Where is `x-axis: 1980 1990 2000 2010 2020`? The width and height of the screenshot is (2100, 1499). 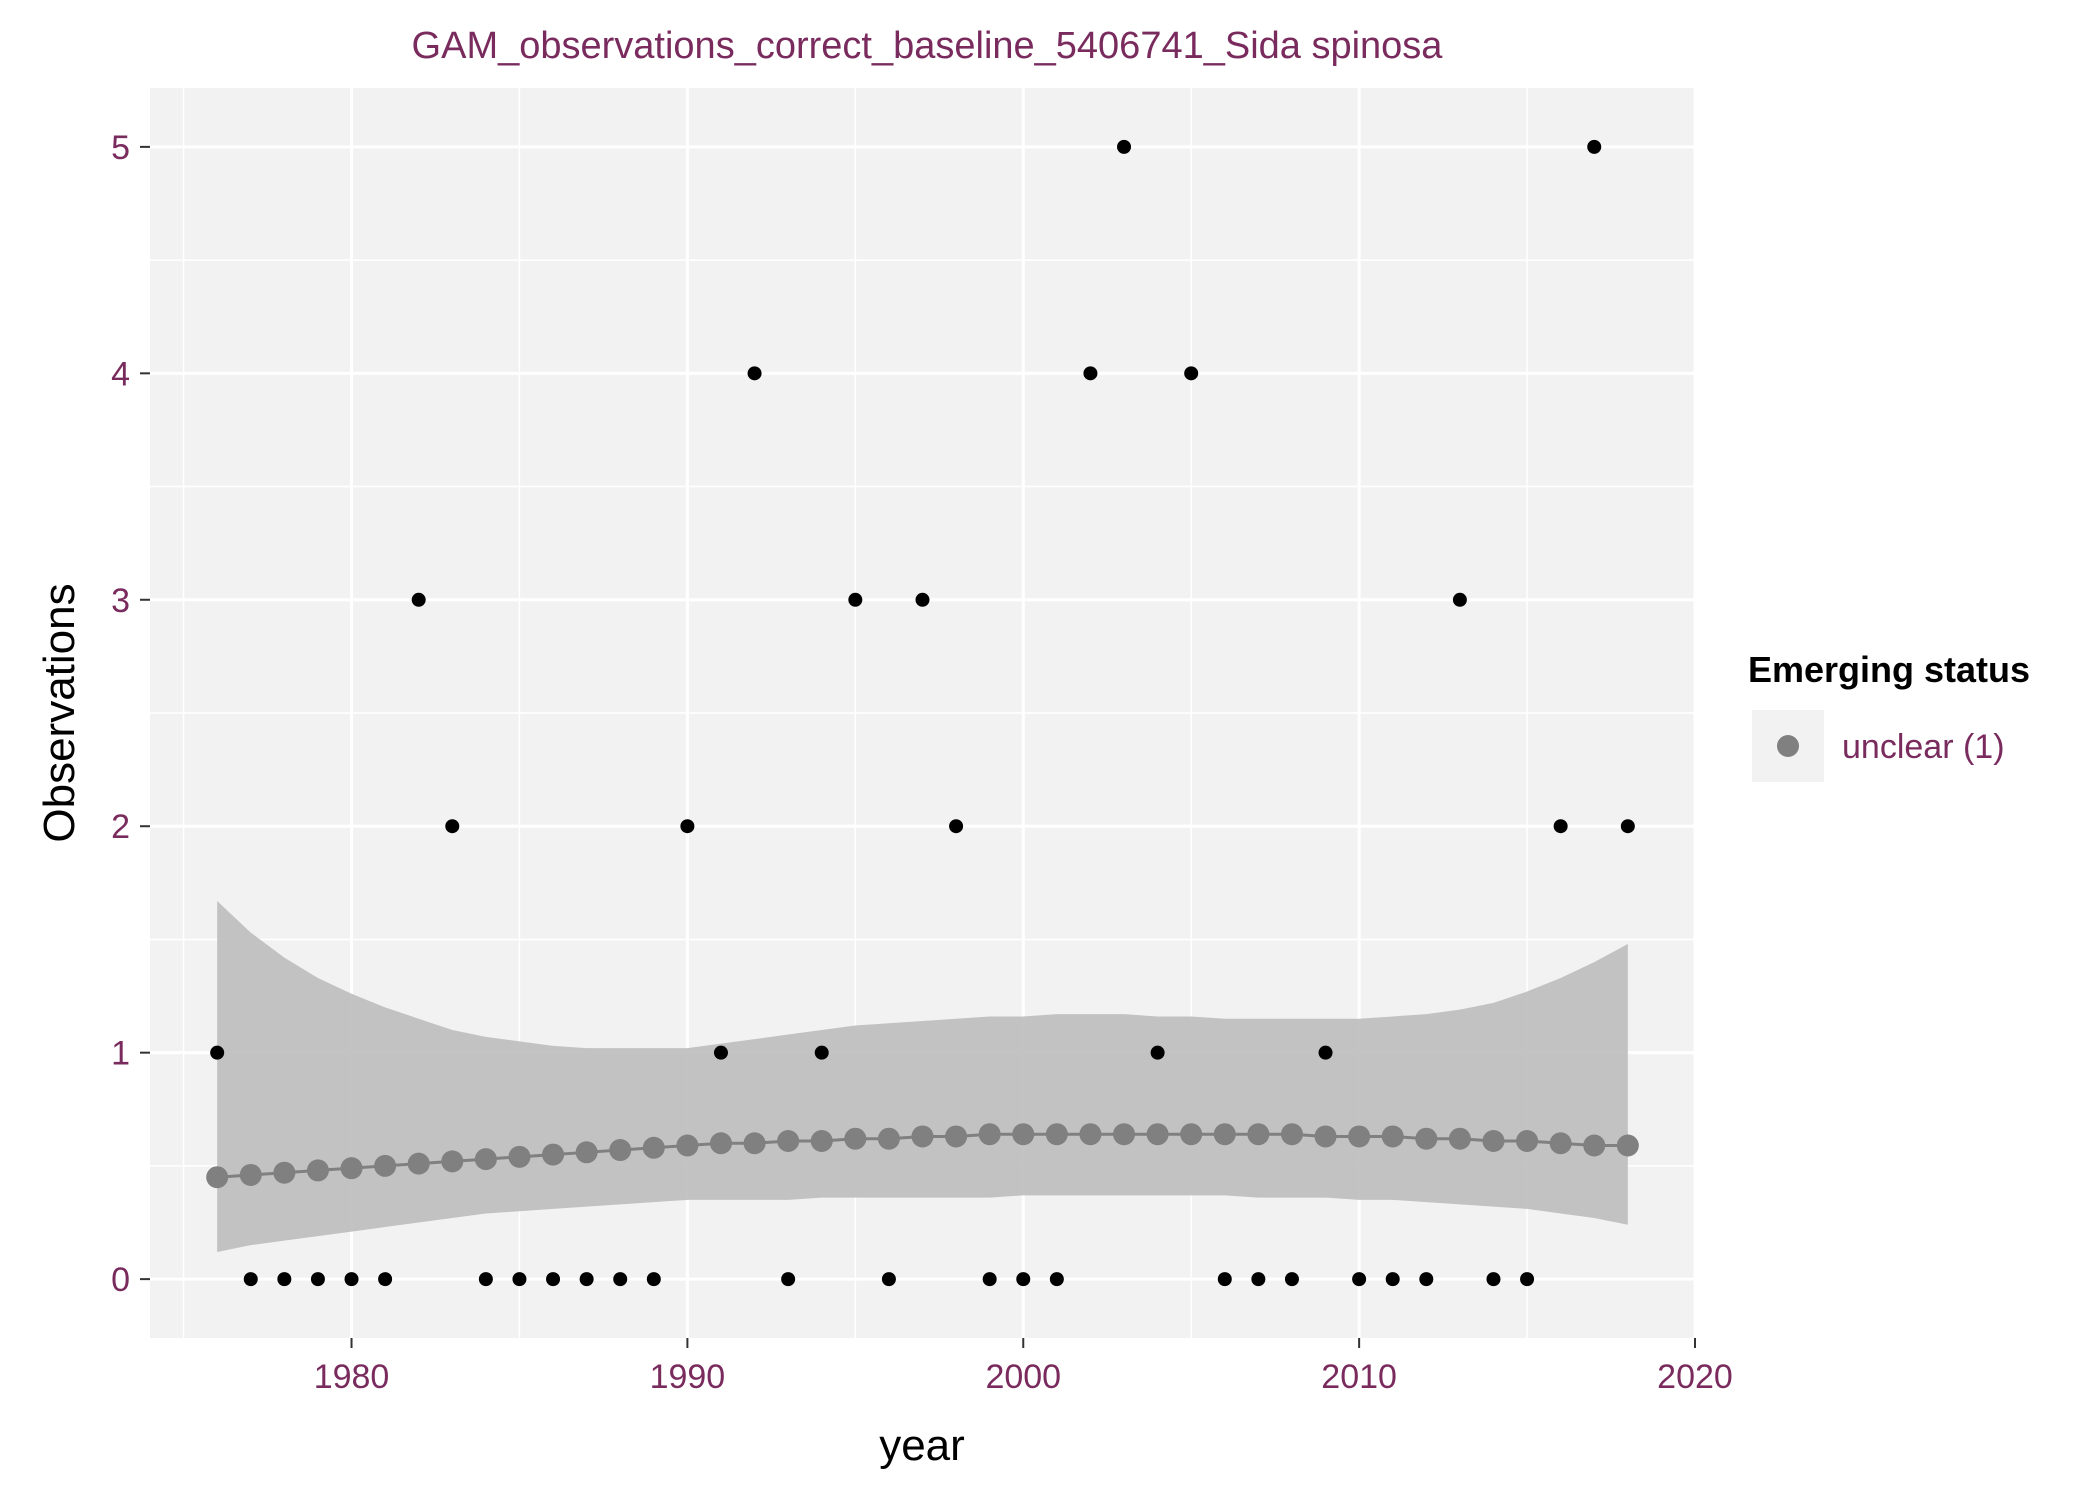
x-axis: 1980 1990 2000 2010 2020 is located at coordinates (1023, 1367).